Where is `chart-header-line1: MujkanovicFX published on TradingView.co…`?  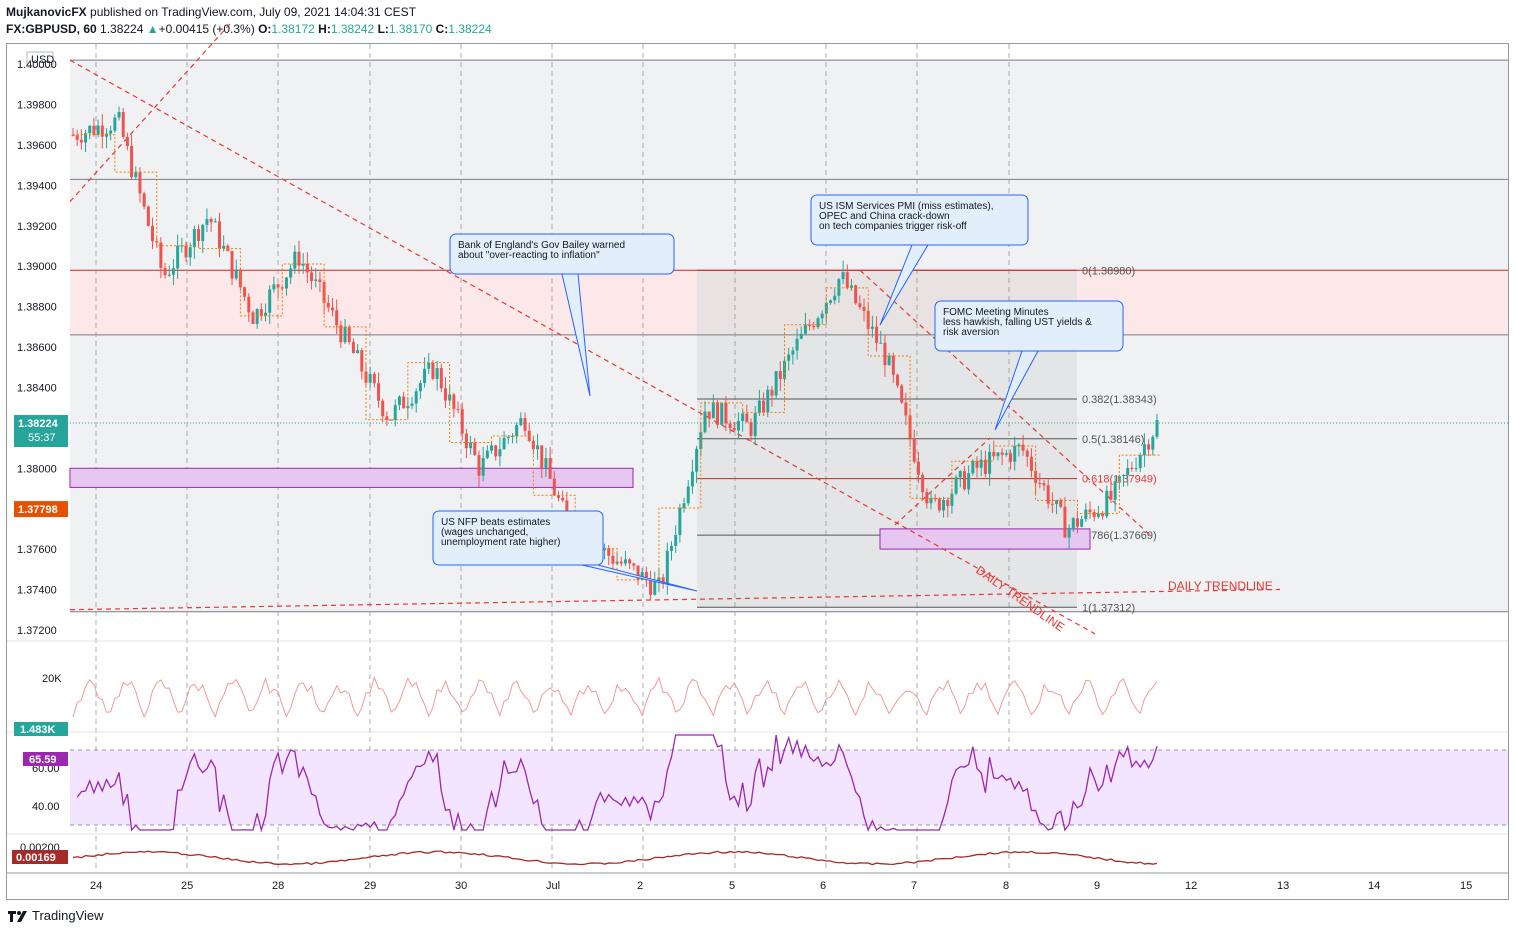
chart-header-line1: MujkanovicFX published on TradingView.co… is located at coordinates (211, 12).